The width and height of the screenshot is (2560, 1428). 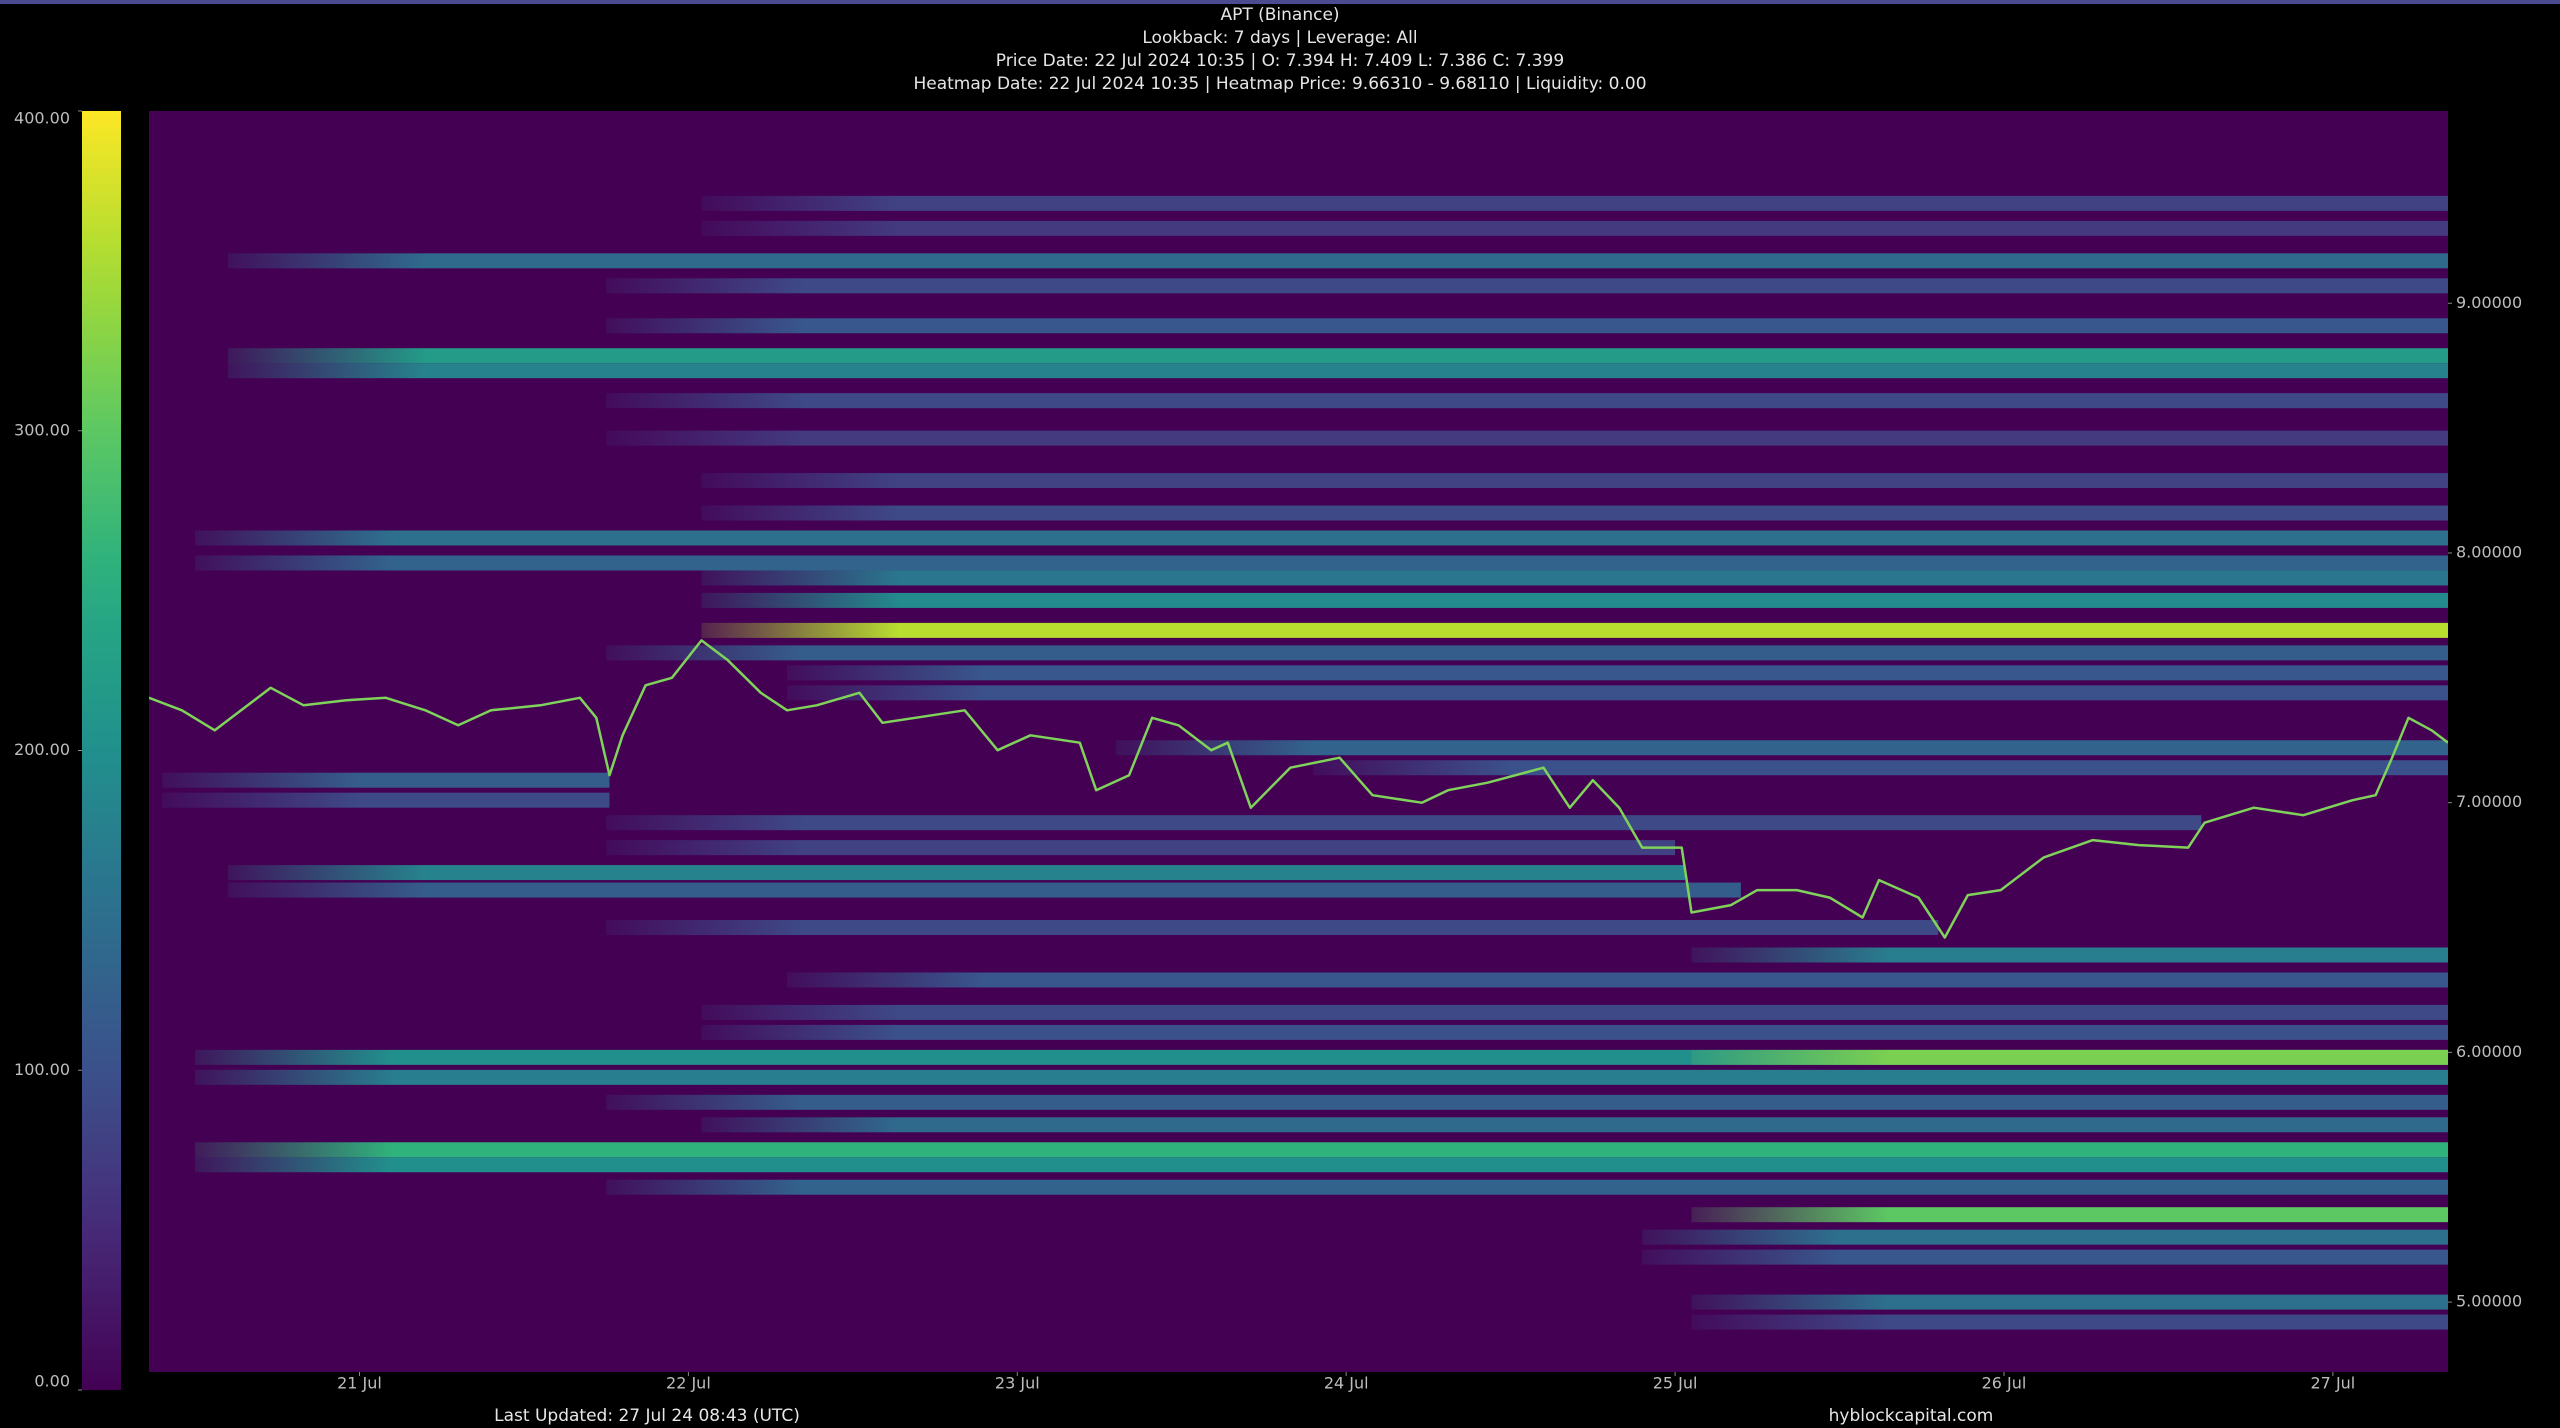 What do you see at coordinates (1280, 2) in the screenshot?
I see `top-border` at bounding box center [1280, 2].